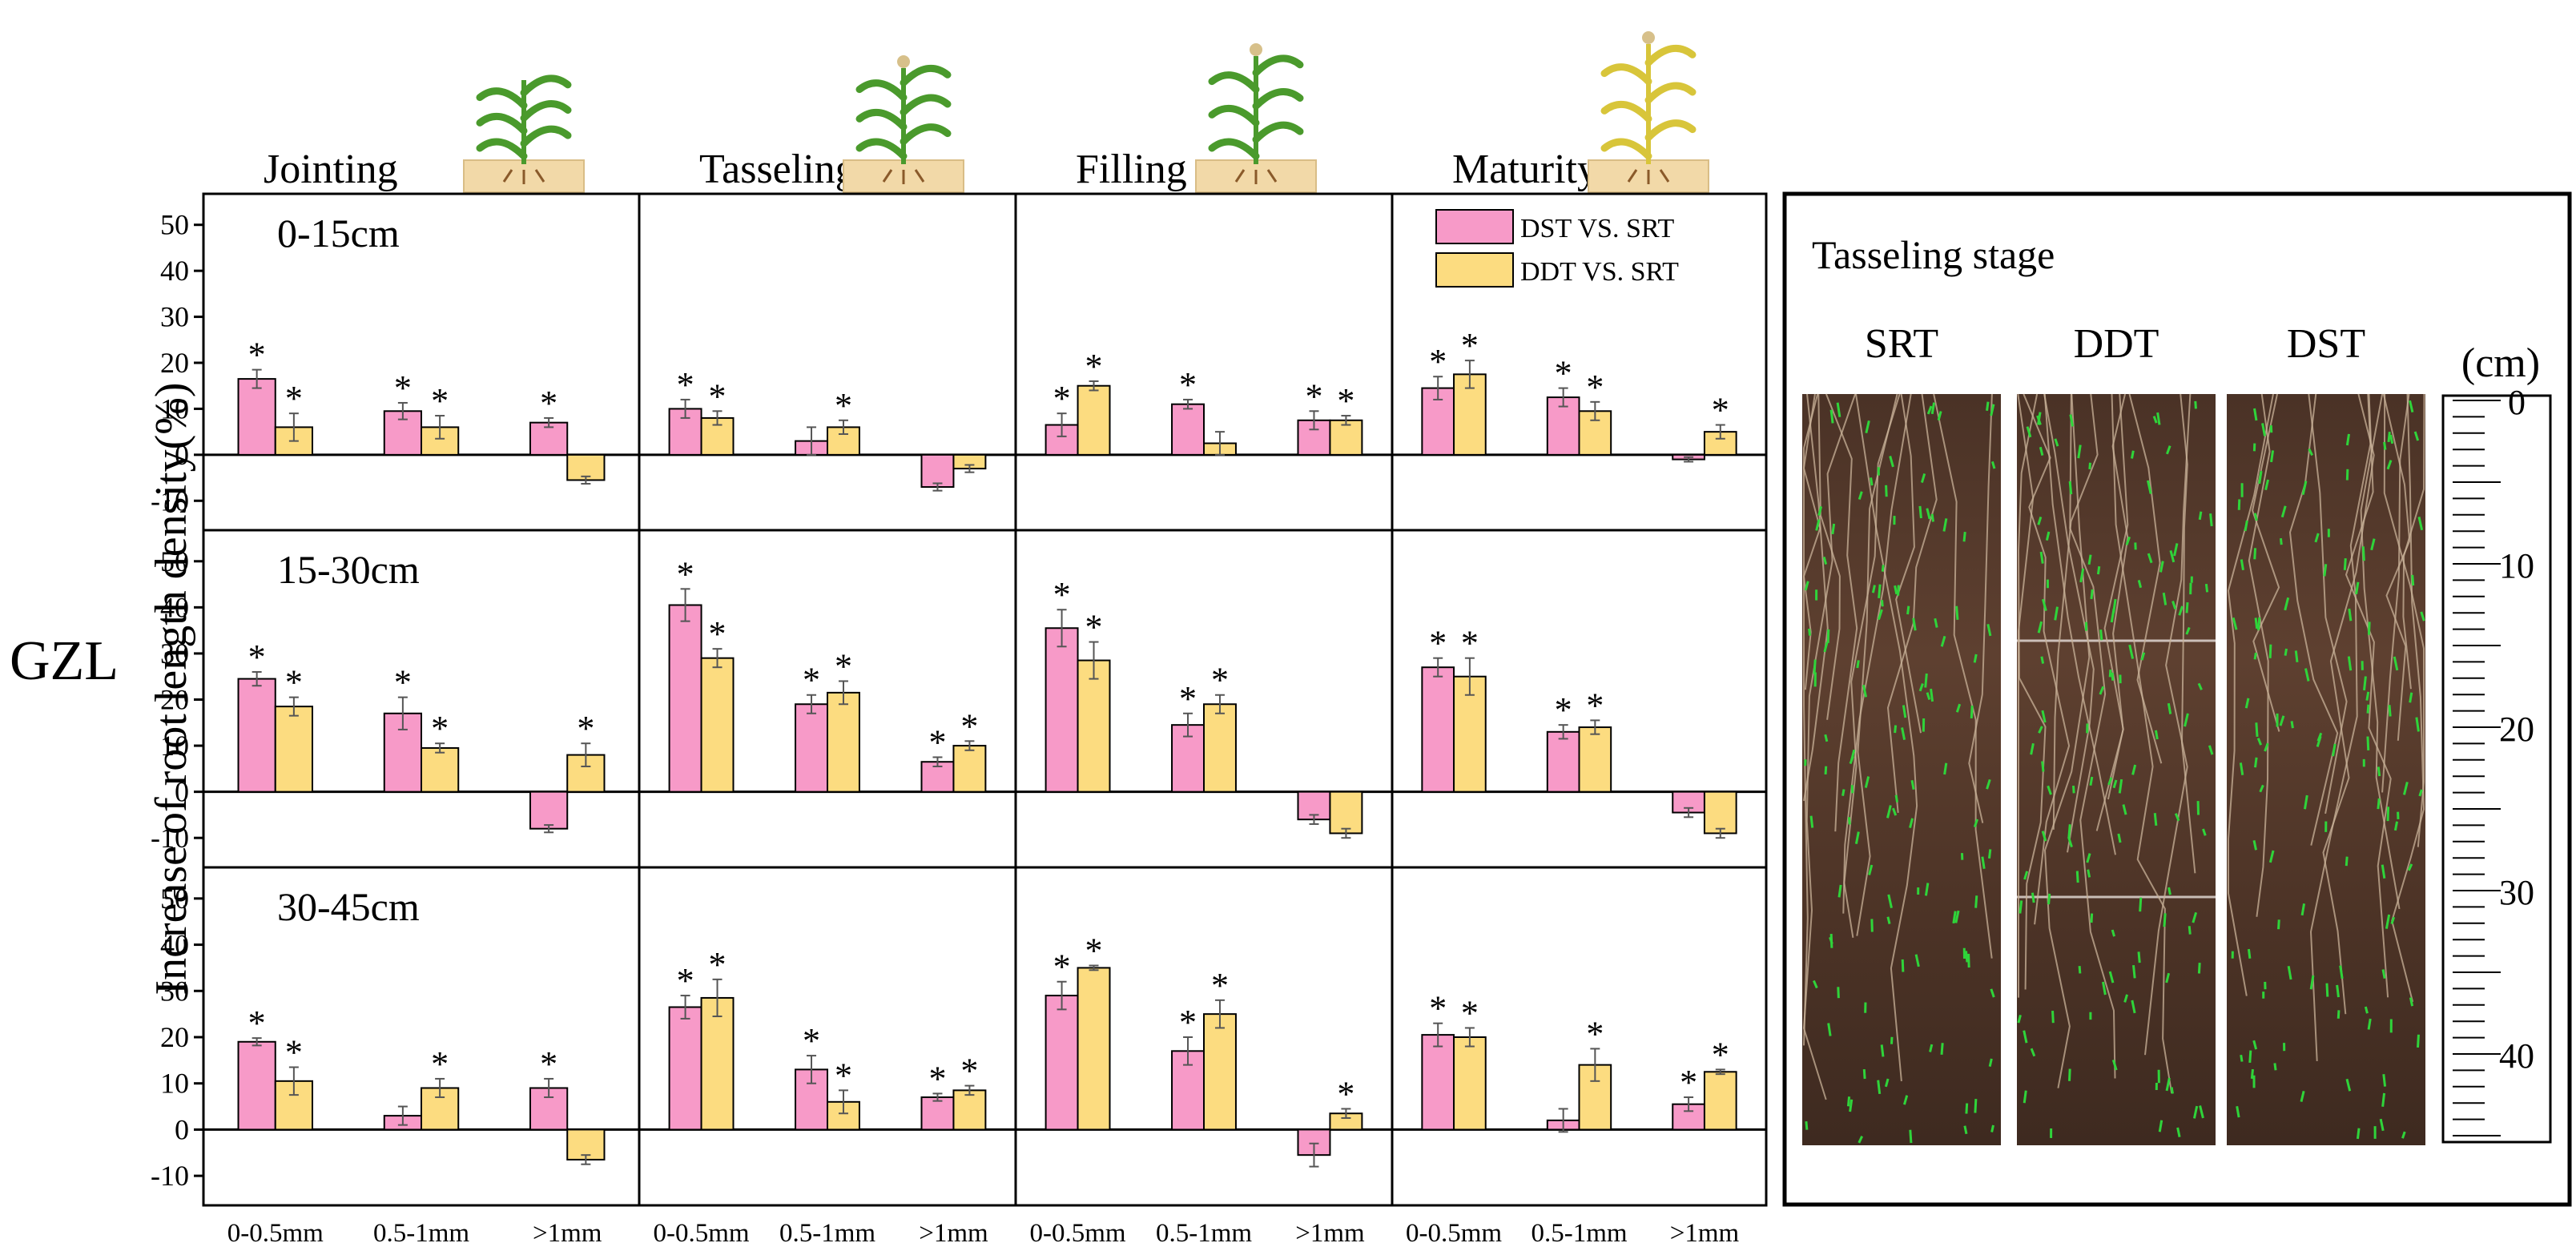 The height and width of the screenshot is (1255, 2576). I want to click on depth-label: 0-15cm, so click(339, 233).